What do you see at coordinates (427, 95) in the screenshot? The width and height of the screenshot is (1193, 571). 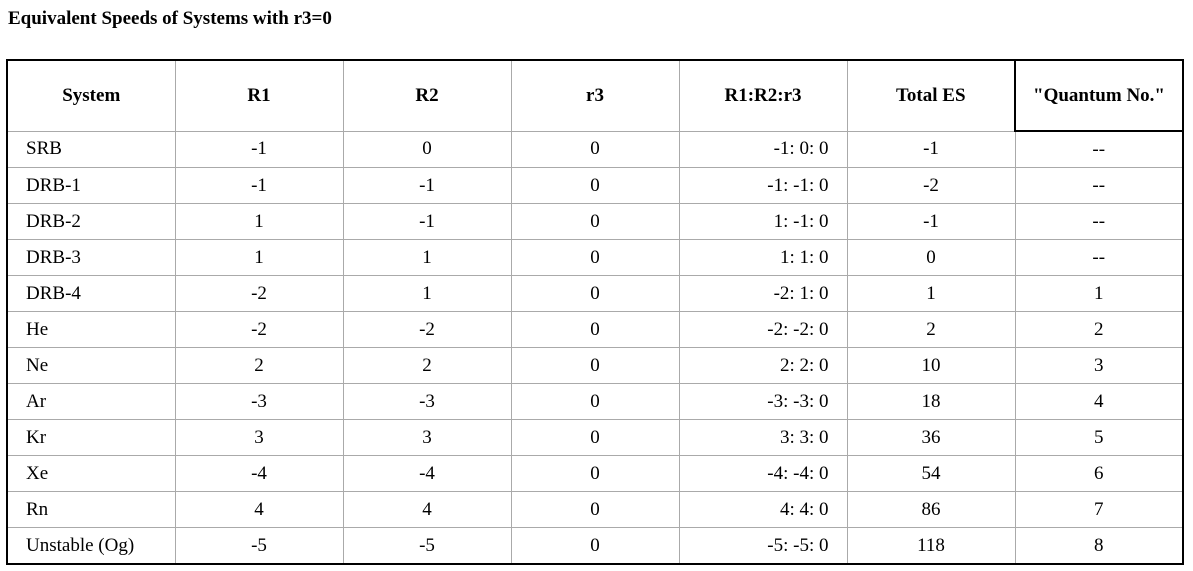 I see `header-cell: R2` at bounding box center [427, 95].